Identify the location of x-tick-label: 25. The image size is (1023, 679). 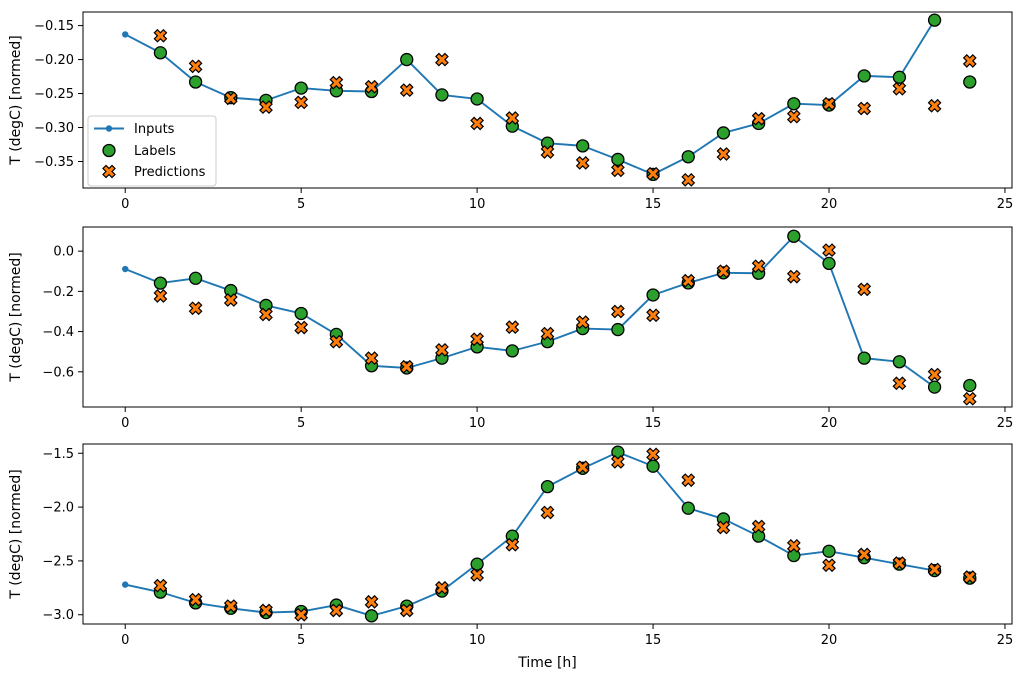
(1005, 423).